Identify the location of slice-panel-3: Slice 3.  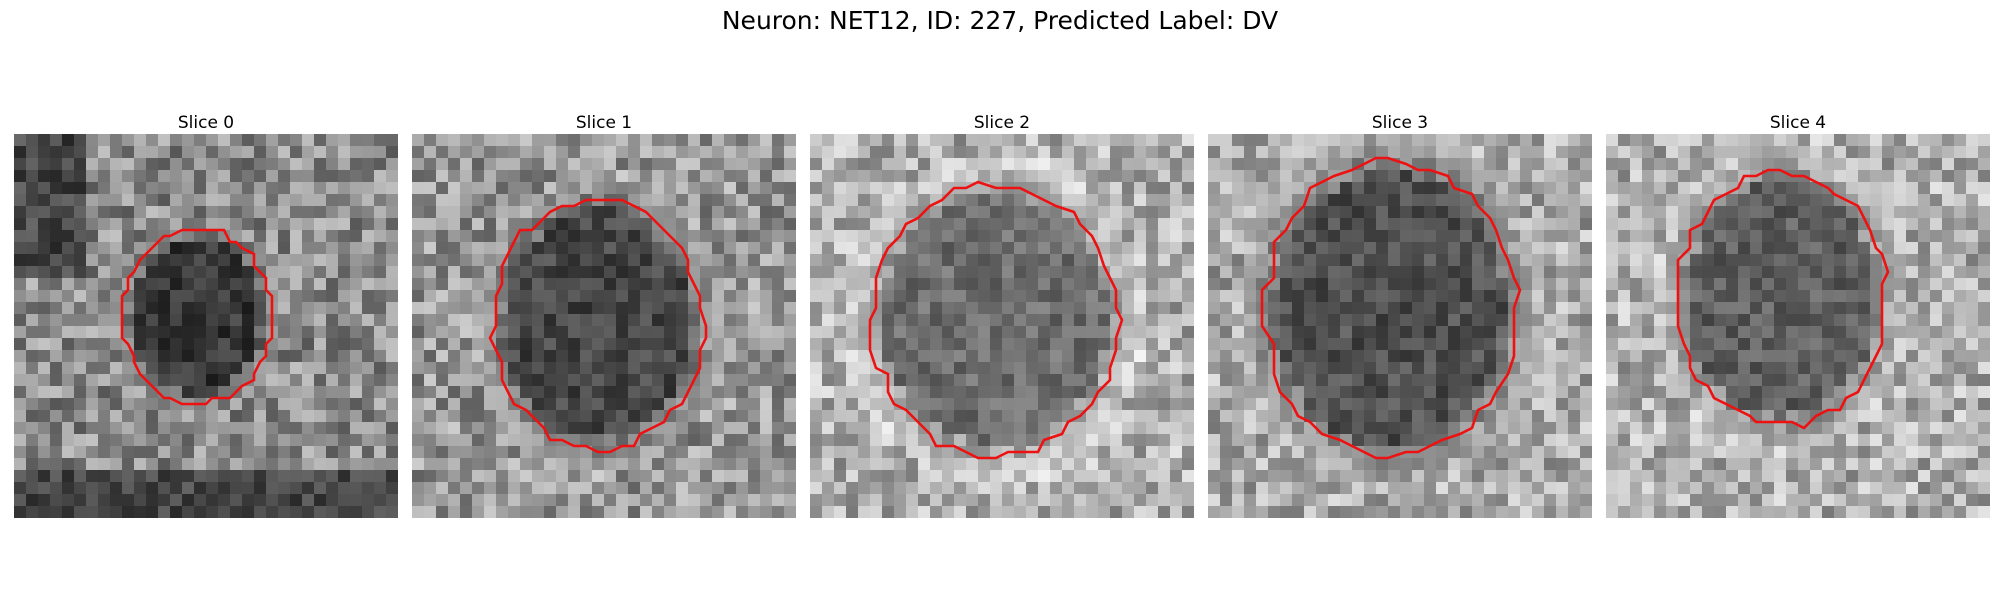
(1400, 315).